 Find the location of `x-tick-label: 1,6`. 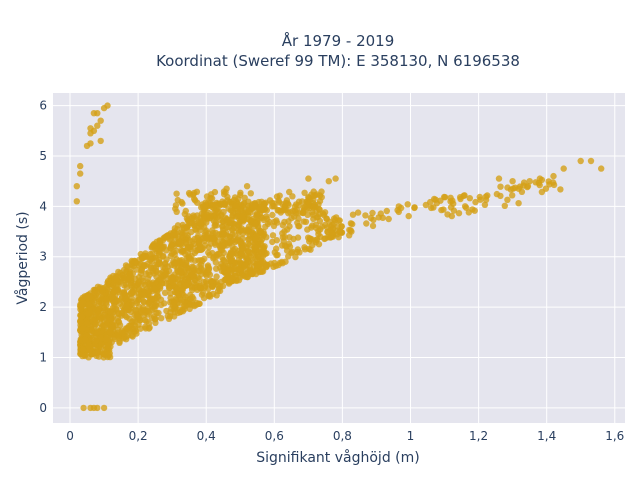

x-tick-label: 1,6 is located at coordinates (614, 436).